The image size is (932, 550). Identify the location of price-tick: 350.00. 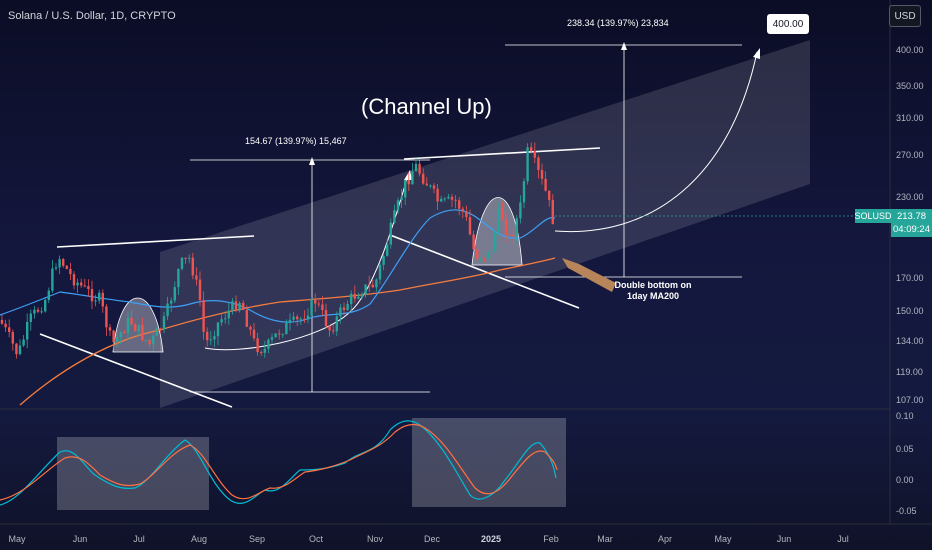
(910, 86).